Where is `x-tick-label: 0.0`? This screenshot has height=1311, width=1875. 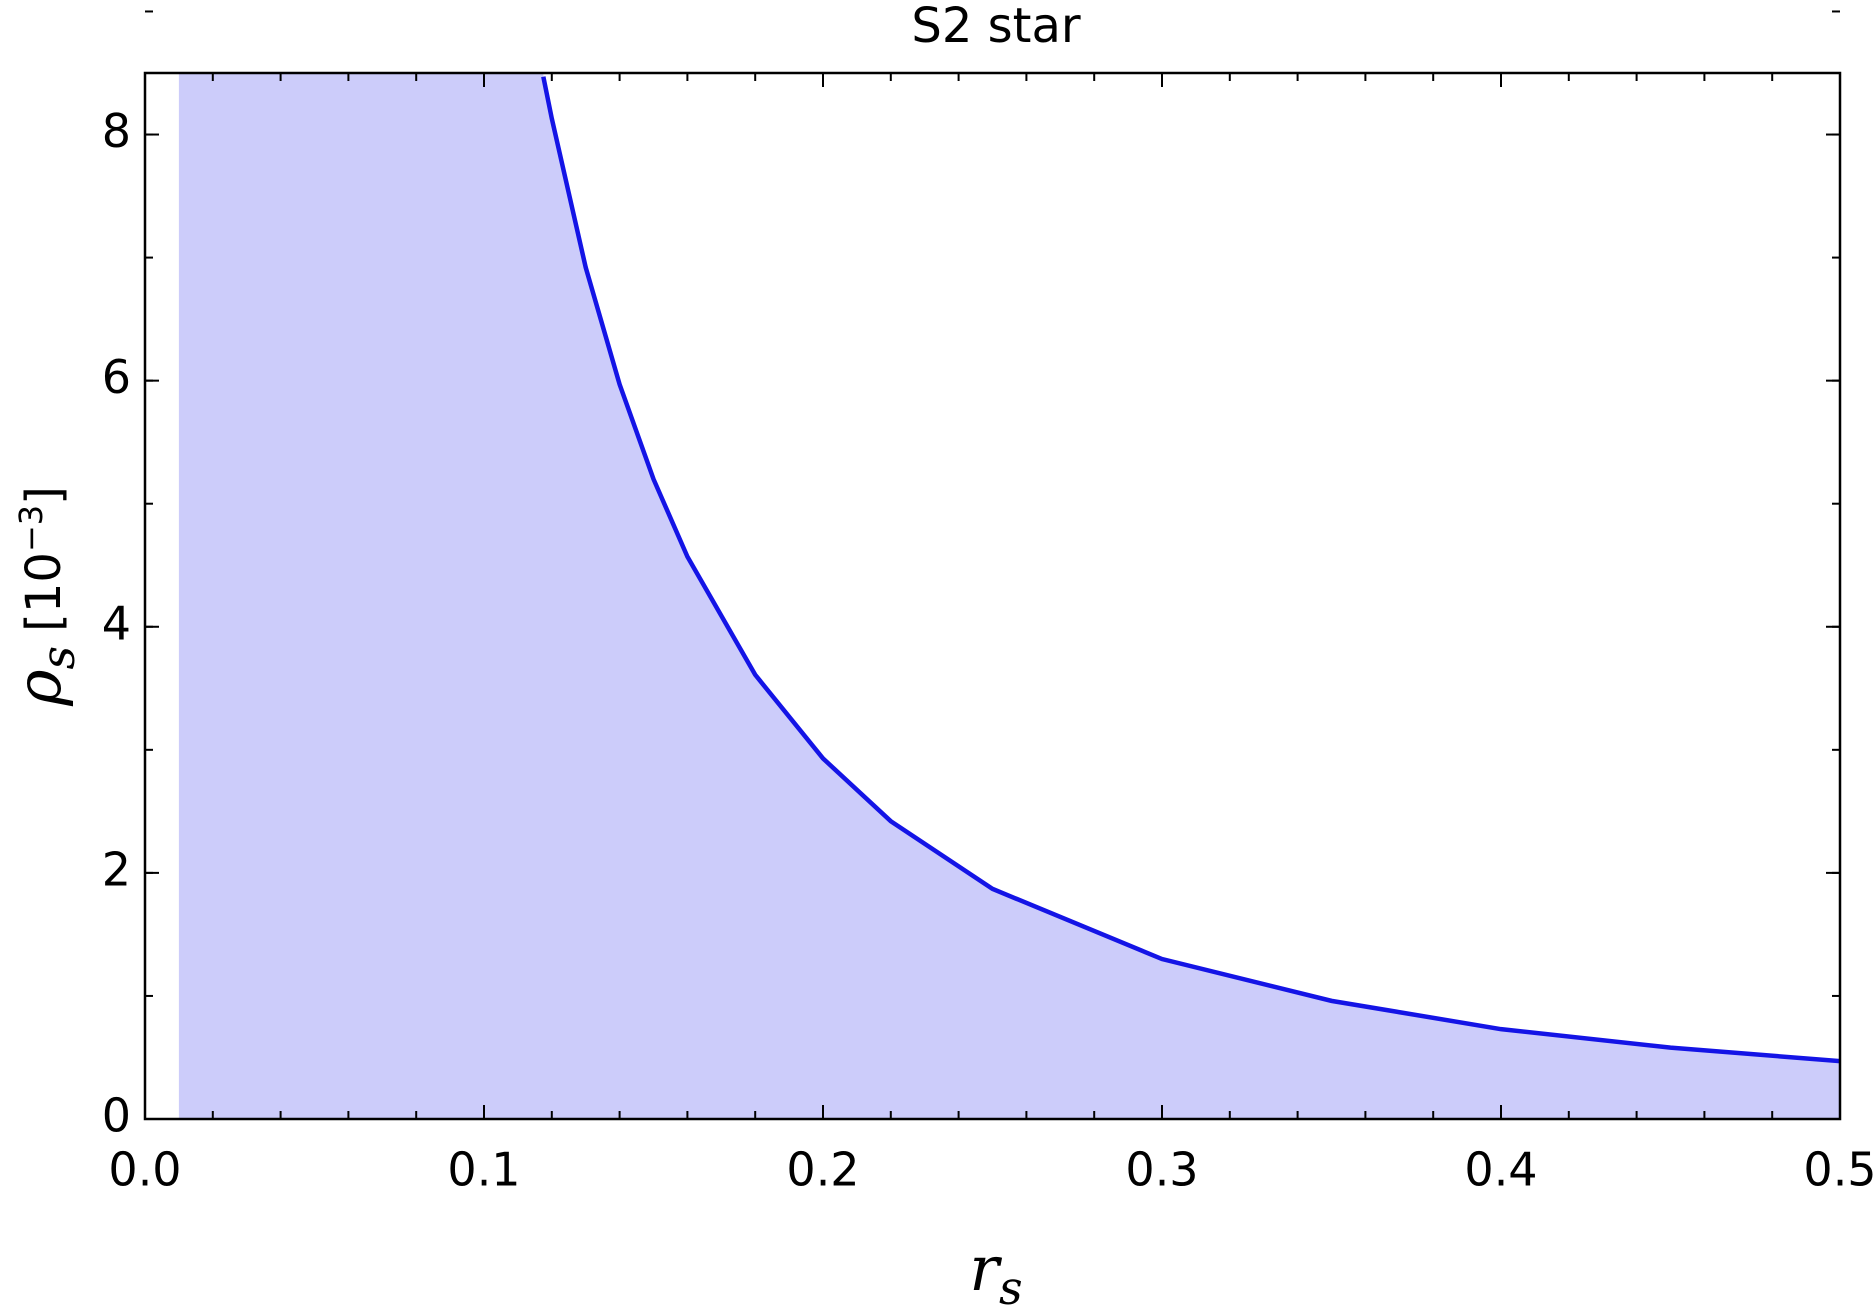
x-tick-label: 0.0 is located at coordinates (144, 1170).